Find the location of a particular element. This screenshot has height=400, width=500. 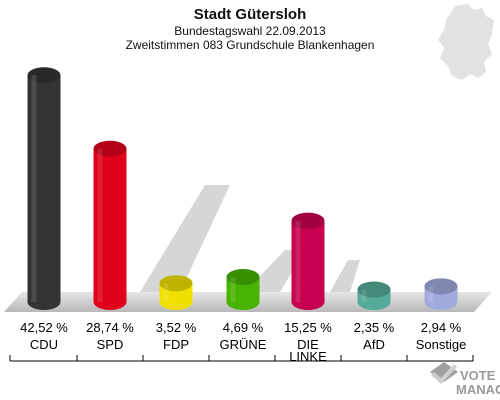

germany-map-icon is located at coordinates (466, 42).